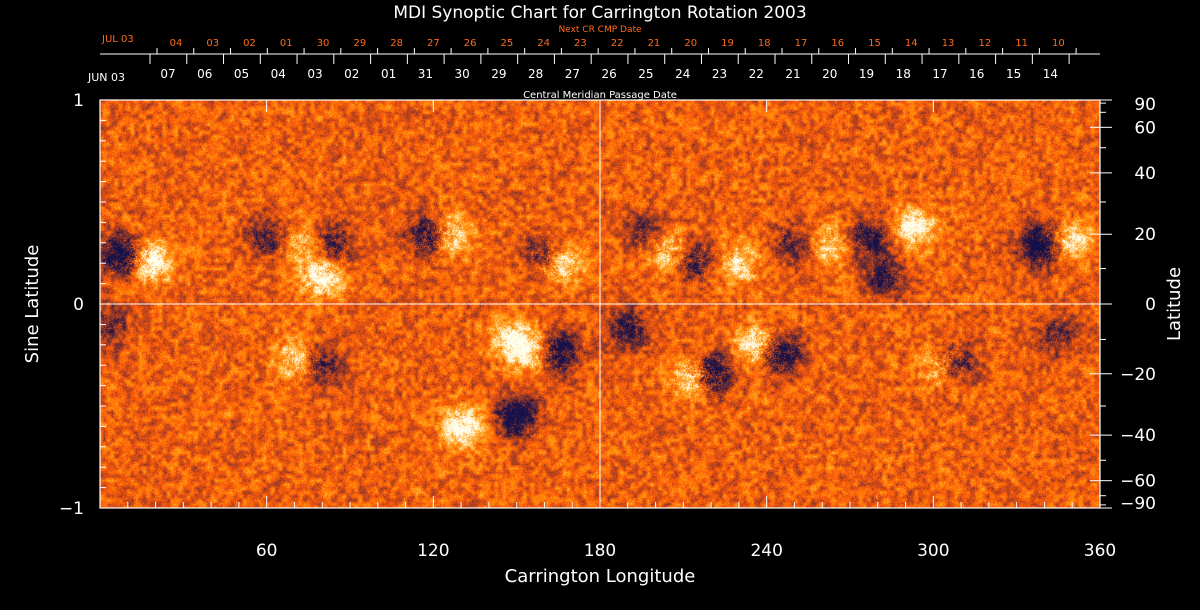 The width and height of the screenshot is (1200, 610). What do you see at coordinates (32, 304) in the screenshot?
I see `y-left-axis-label: Sine Latitude` at bounding box center [32, 304].